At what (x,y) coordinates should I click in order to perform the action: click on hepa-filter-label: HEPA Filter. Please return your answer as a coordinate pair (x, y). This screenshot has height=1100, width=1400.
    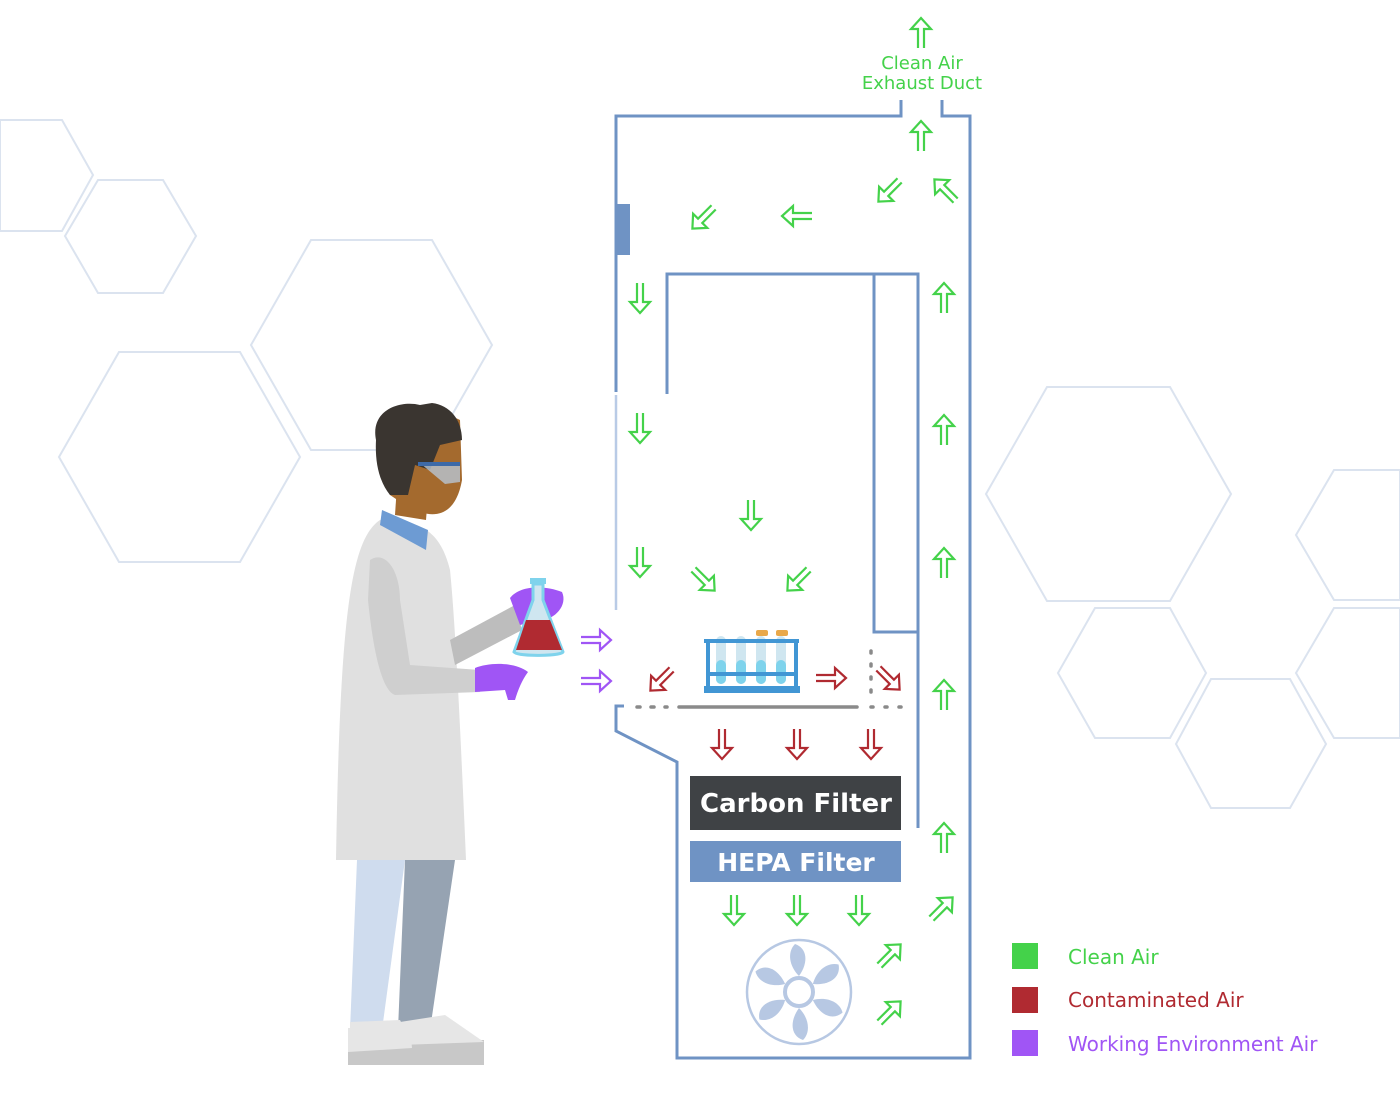
    Looking at the image, I should click on (796, 862).